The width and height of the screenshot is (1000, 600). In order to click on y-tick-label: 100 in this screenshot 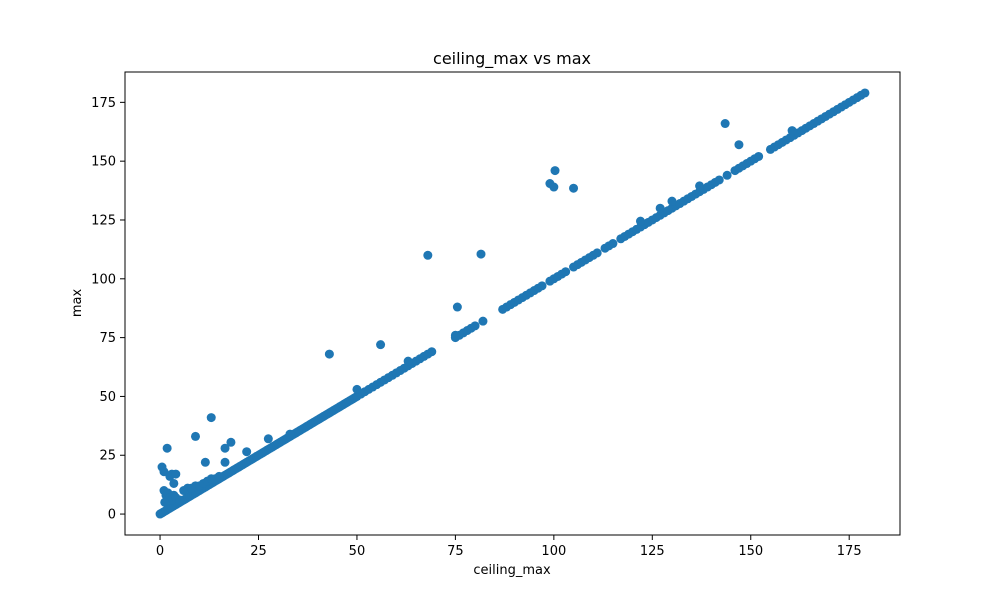, I will do `click(103, 279)`.